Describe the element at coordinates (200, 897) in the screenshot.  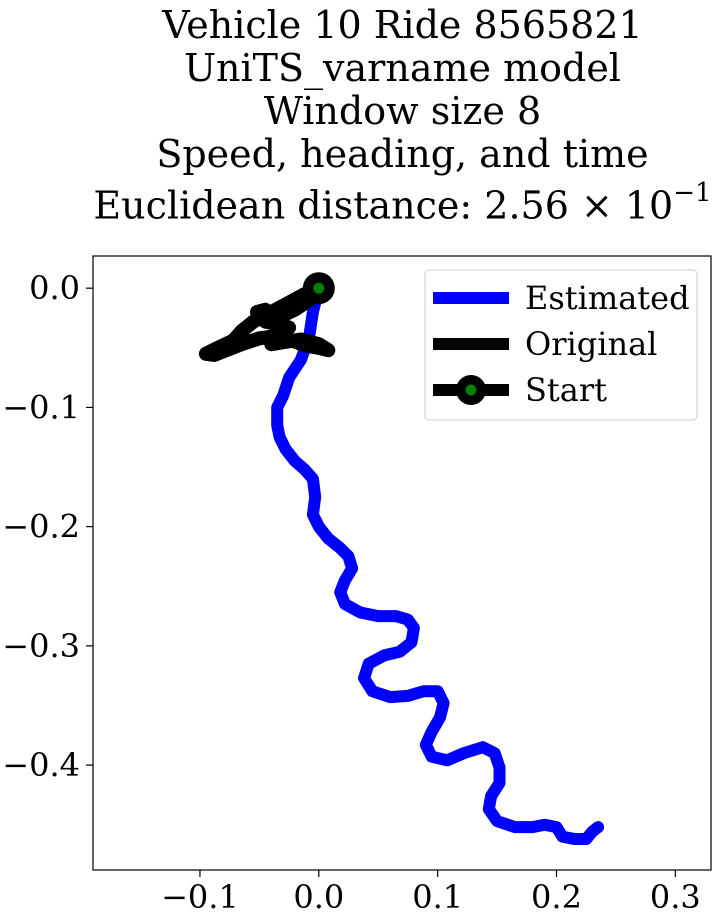
I see `x-tick-label: −0.1` at that location.